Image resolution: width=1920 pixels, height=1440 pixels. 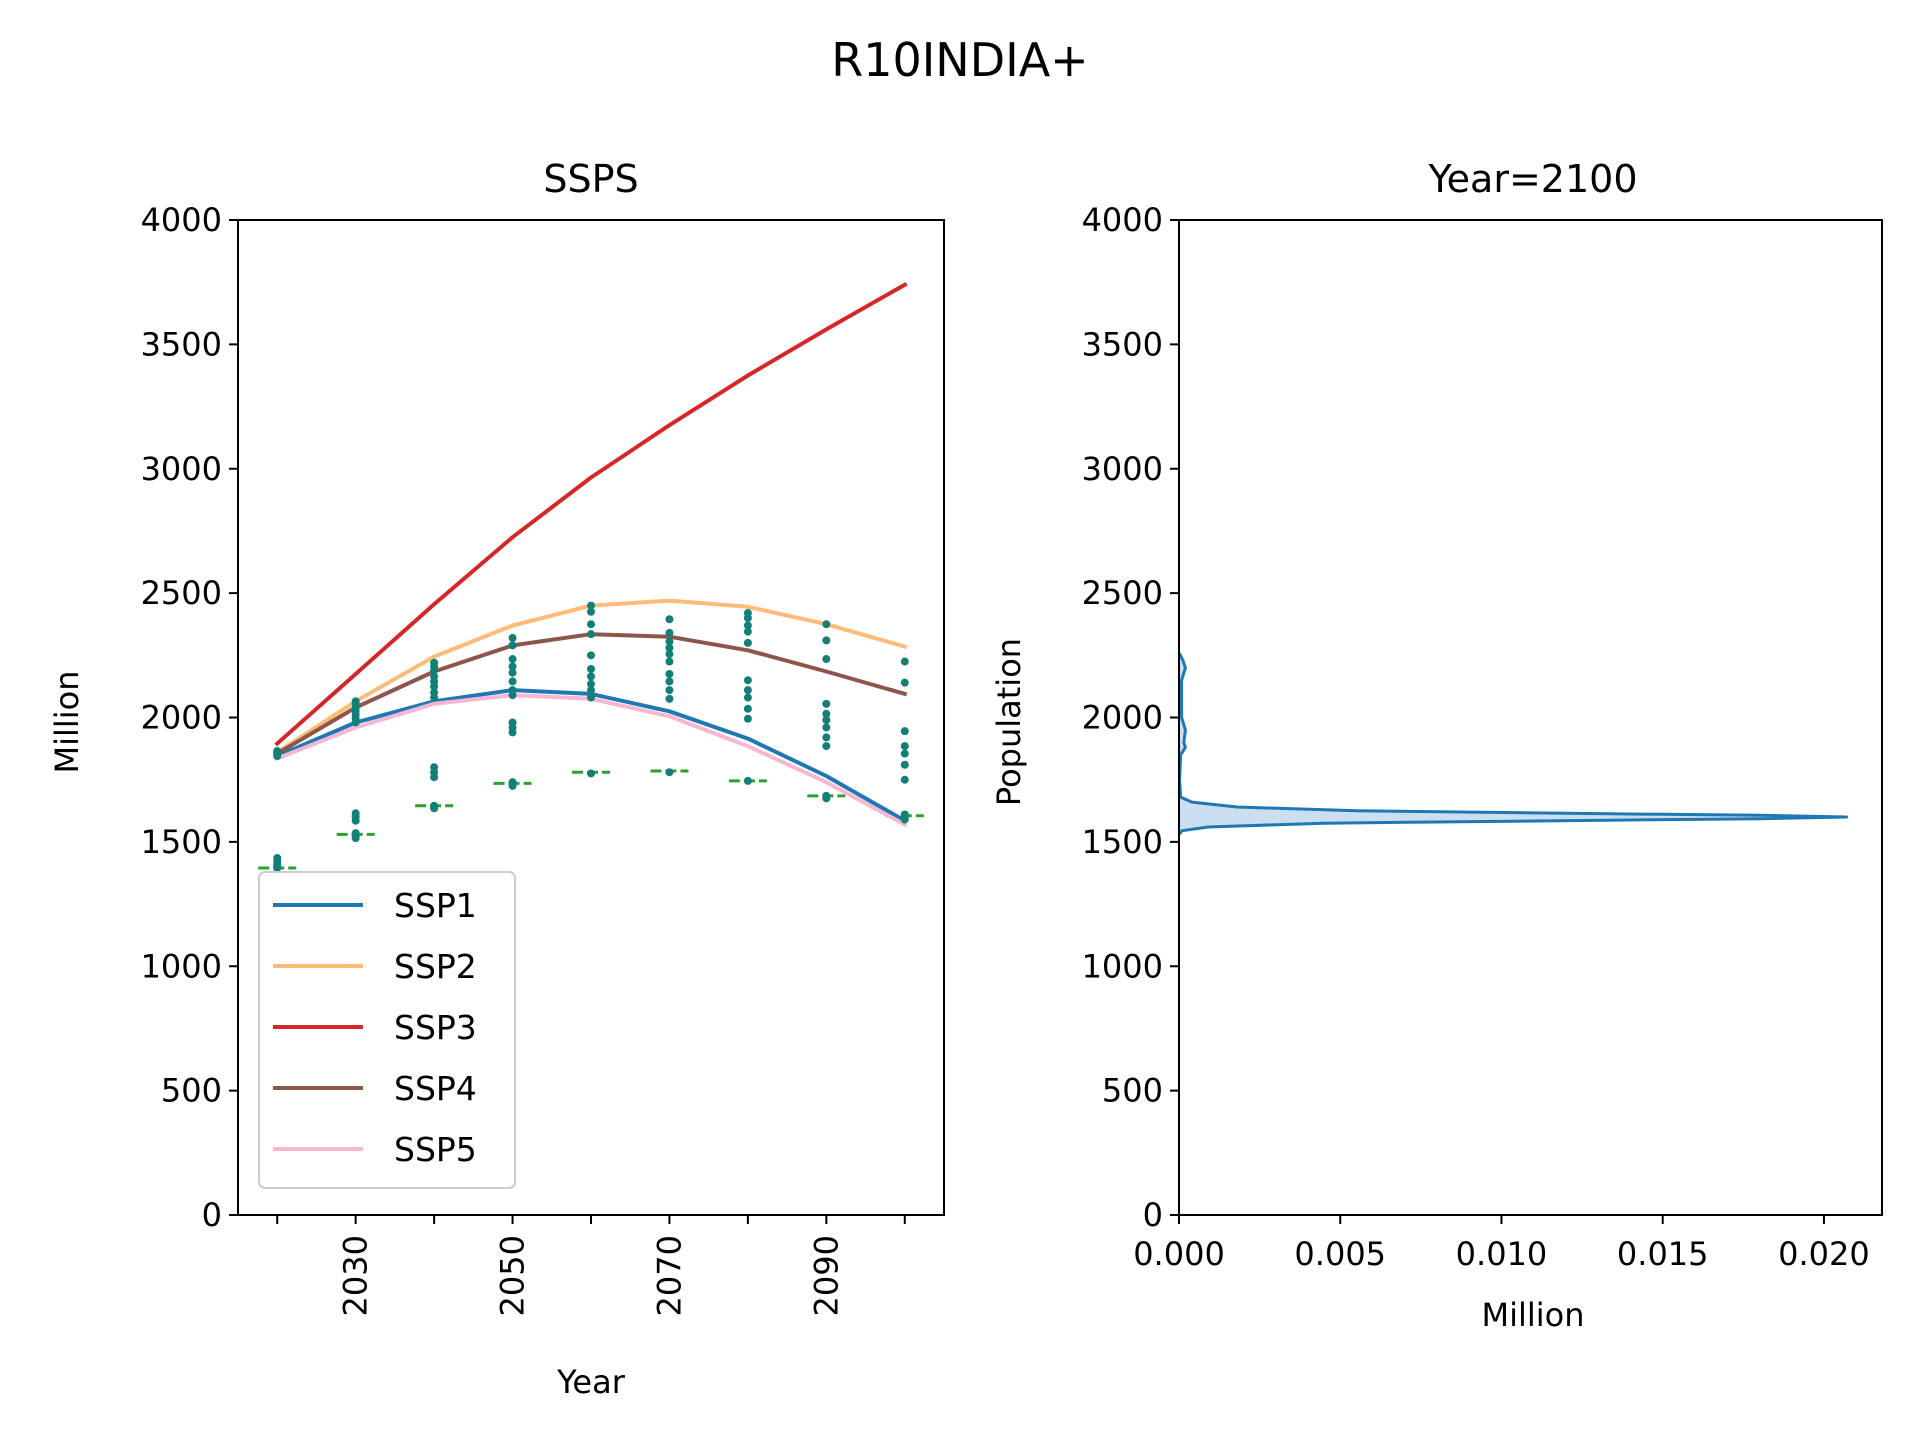 What do you see at coordinates (181, 718) in the screenshot?
I see `y-tick-label: 2000` at bounding box center [181, 718].